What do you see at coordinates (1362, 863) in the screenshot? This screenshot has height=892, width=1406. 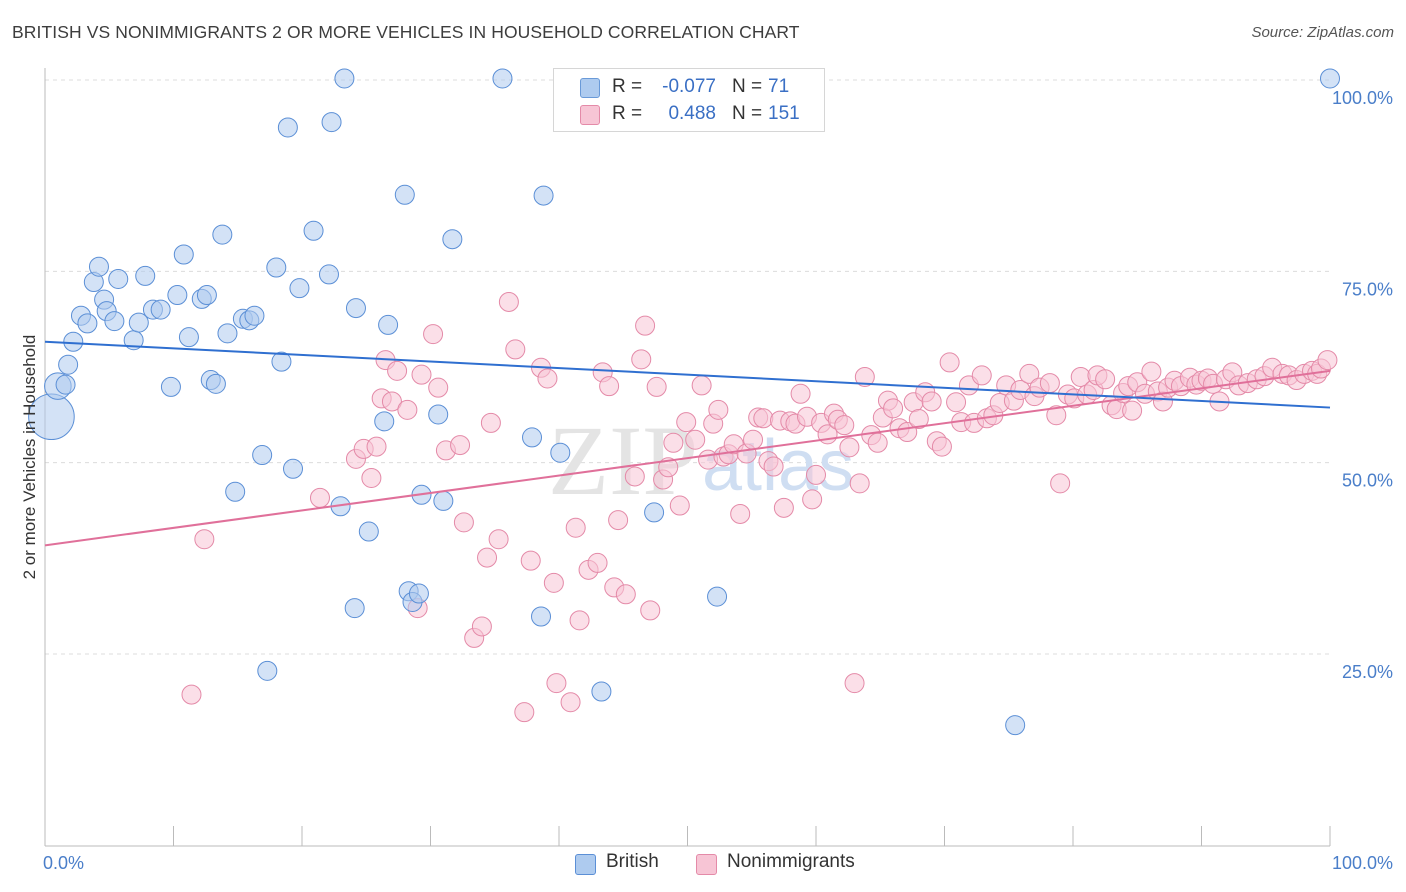 I see `x-tick-label: 100.0%` at bounding box center [1362, 863].